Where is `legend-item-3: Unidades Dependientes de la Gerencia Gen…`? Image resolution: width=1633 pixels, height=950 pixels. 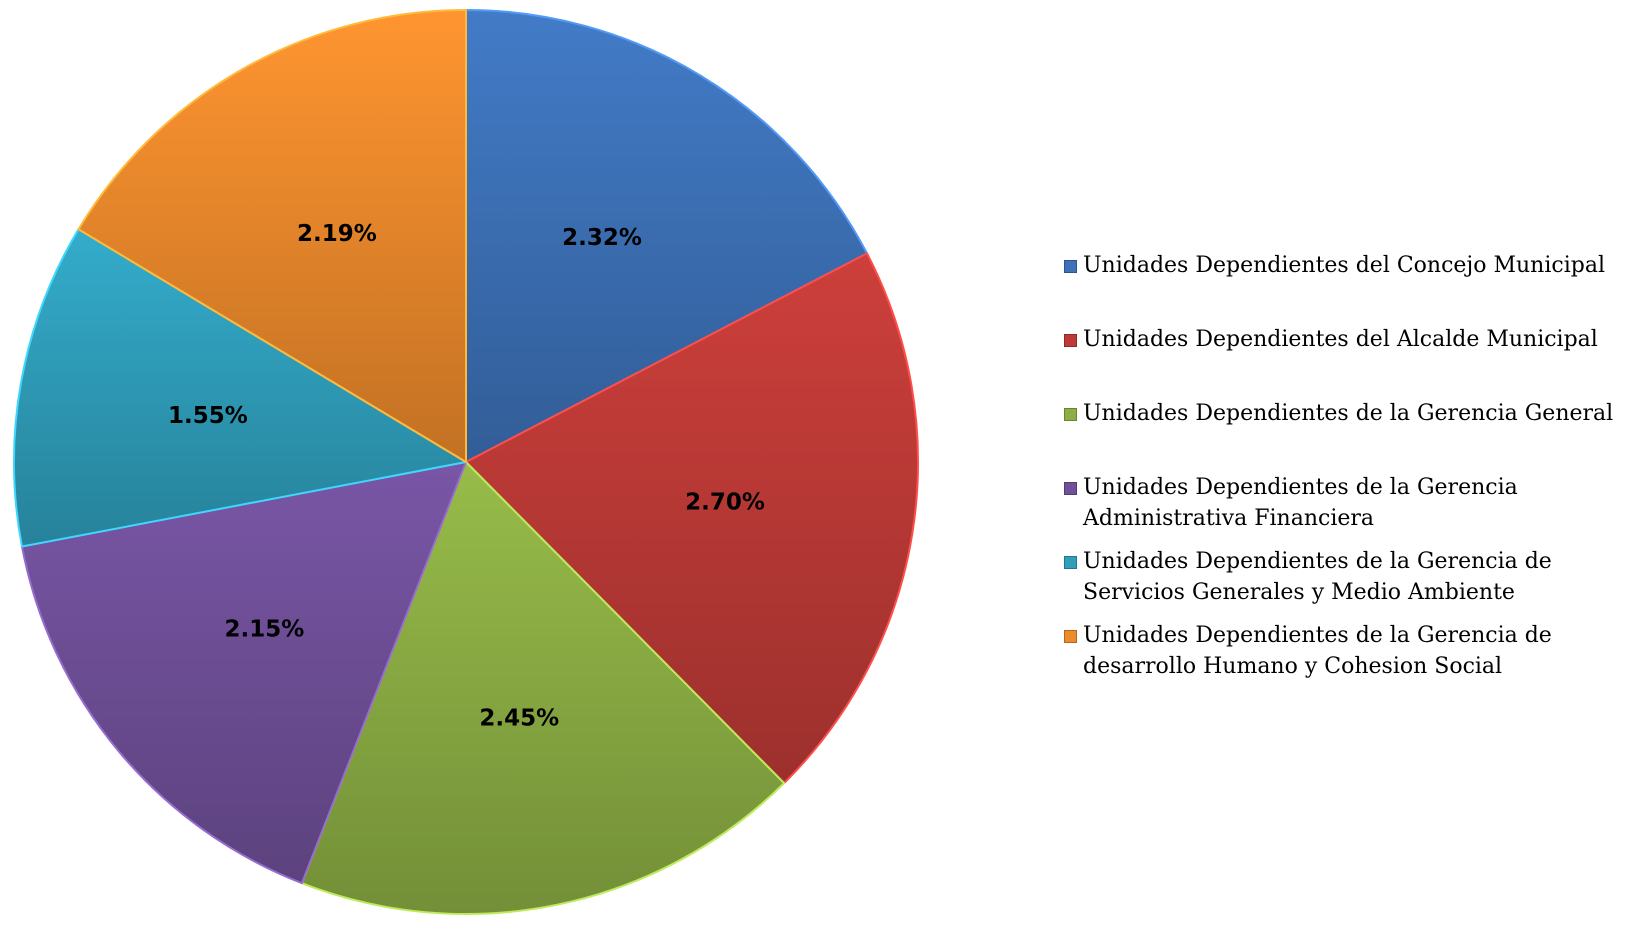
legend-item-3: Unidades Dependientes de la Gerencia Gen… is located at coordinates (1344, 413).